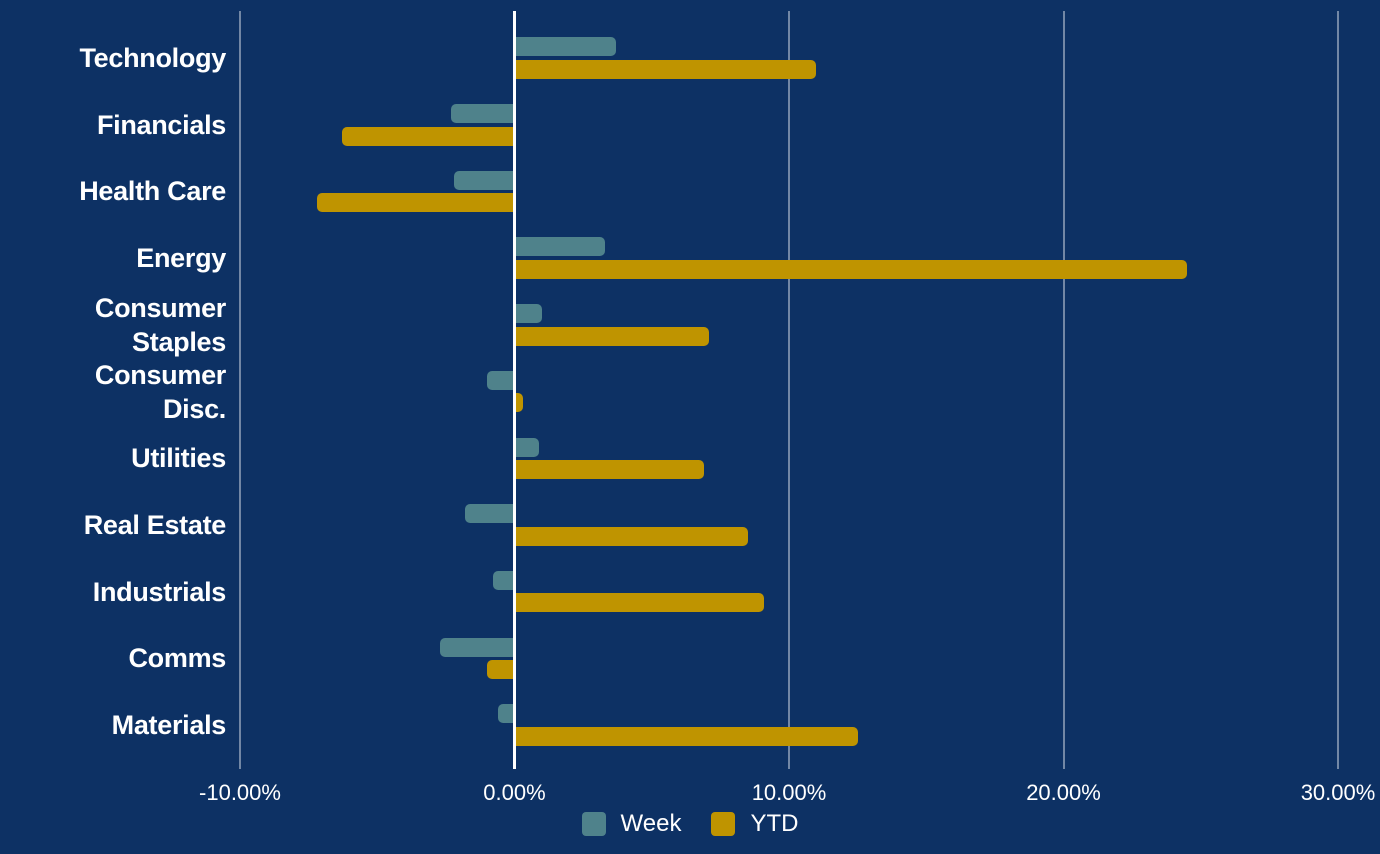 This screenshot has height=854, width=1380. What do you see at coordinates (593, 824) in the screenshot?
I see `legend-swatch-week` at bounding box center [593, 824].